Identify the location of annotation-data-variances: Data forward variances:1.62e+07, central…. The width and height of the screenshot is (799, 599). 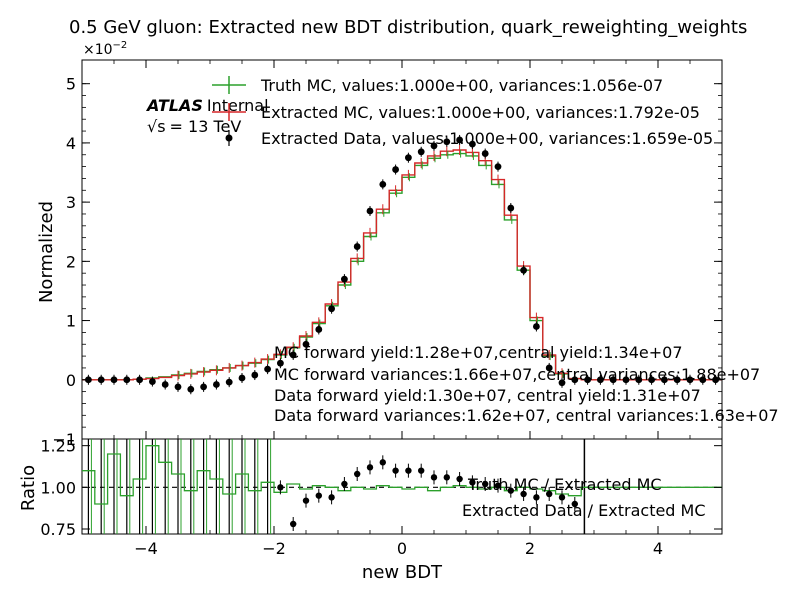
(526, 415).